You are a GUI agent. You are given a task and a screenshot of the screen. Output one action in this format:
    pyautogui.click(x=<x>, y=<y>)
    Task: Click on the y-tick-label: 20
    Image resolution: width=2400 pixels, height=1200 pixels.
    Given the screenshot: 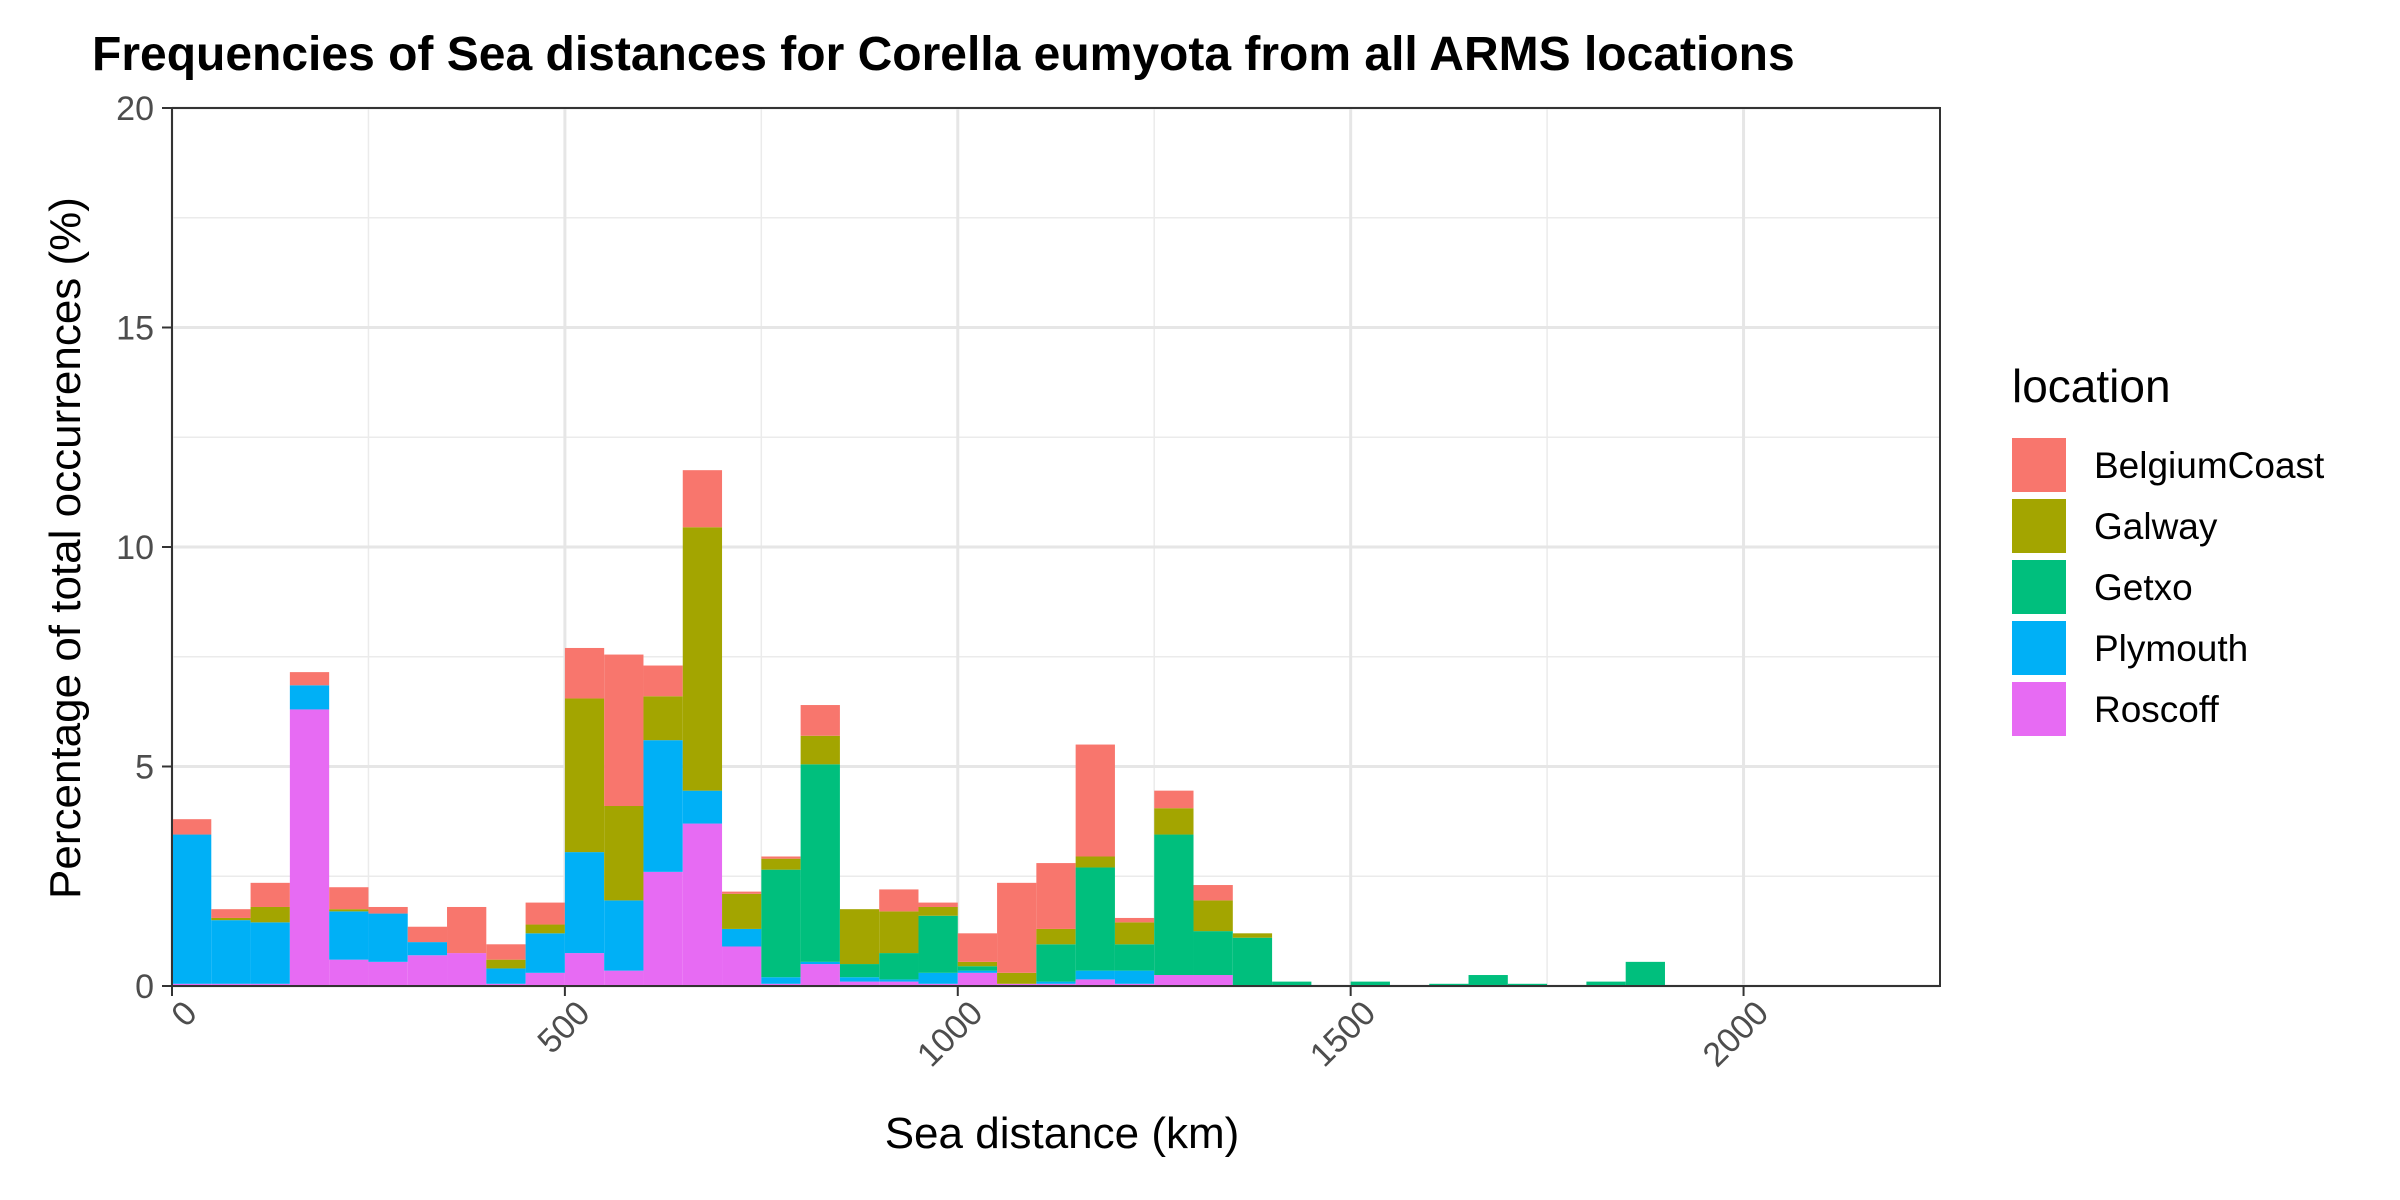 What is the action you would take?
    pyautogui.click(x=135, y=109)
    